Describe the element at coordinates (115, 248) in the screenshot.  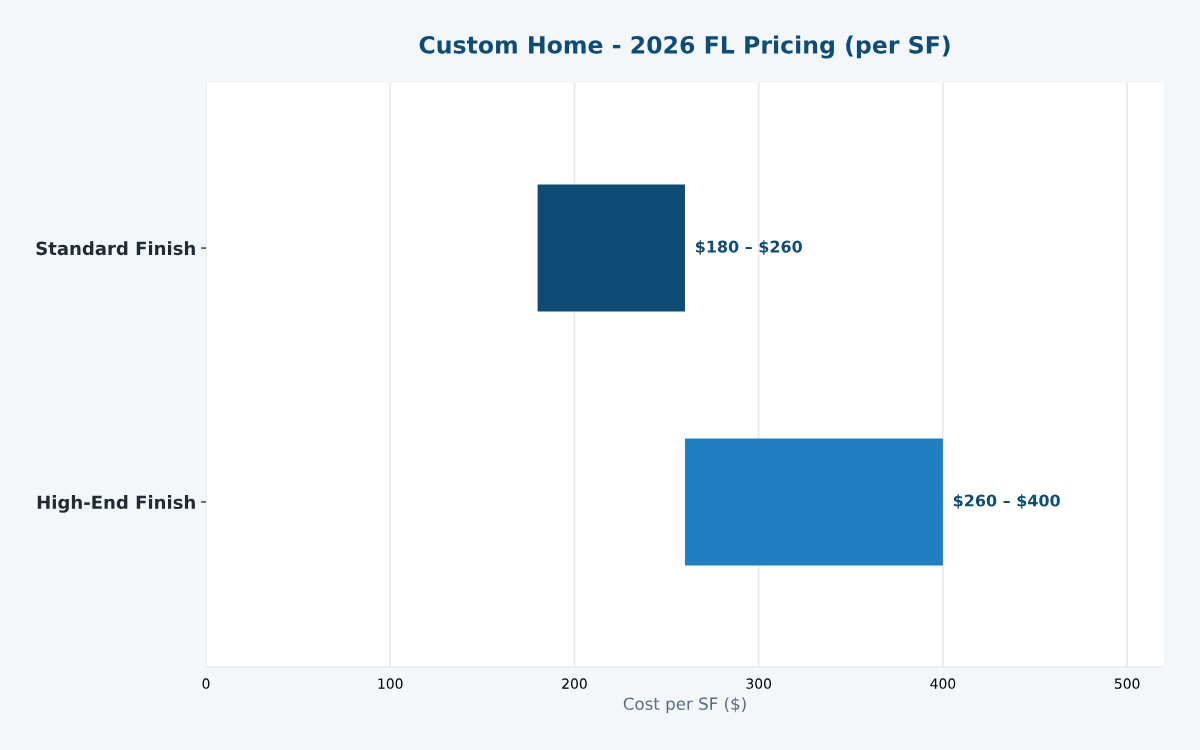
I see `y-tick-label: Standard Finish` at that location.